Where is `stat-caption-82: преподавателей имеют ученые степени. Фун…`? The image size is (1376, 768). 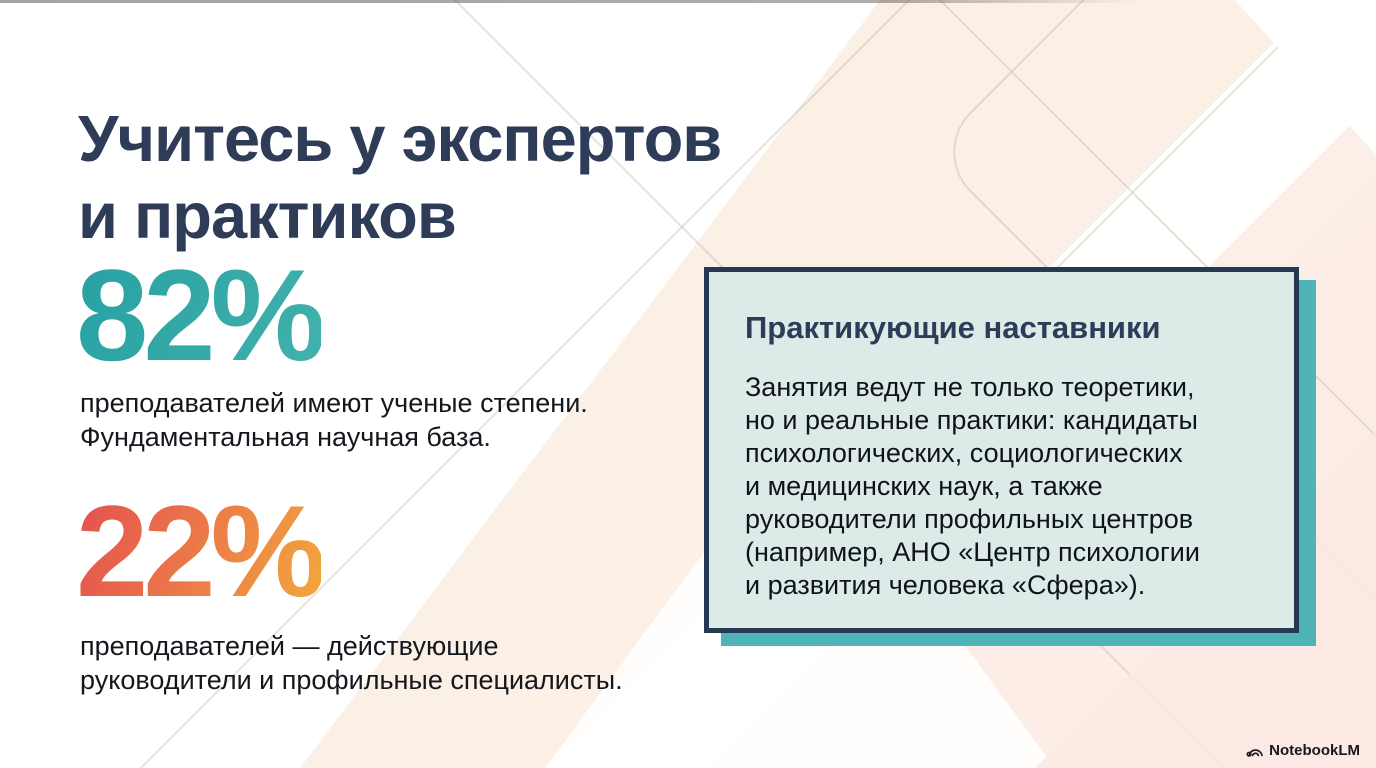
stat-caption-82: преподавателей имеют ученые степени. Фун… is located at coordinates (334, 420).